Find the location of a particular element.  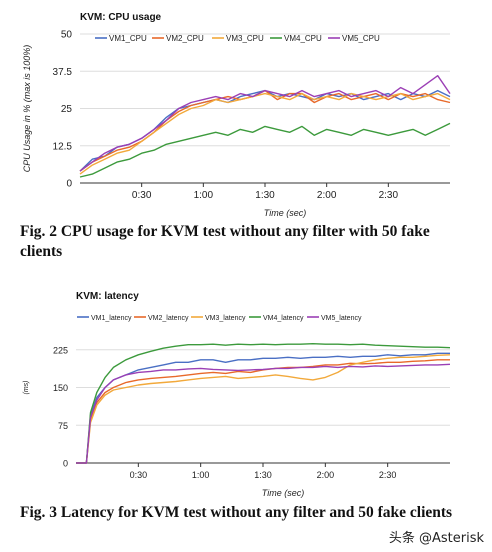

chart-0-yaxis-label: CPU Usage in % (max is 100%) is located at coordinates (27, 109).